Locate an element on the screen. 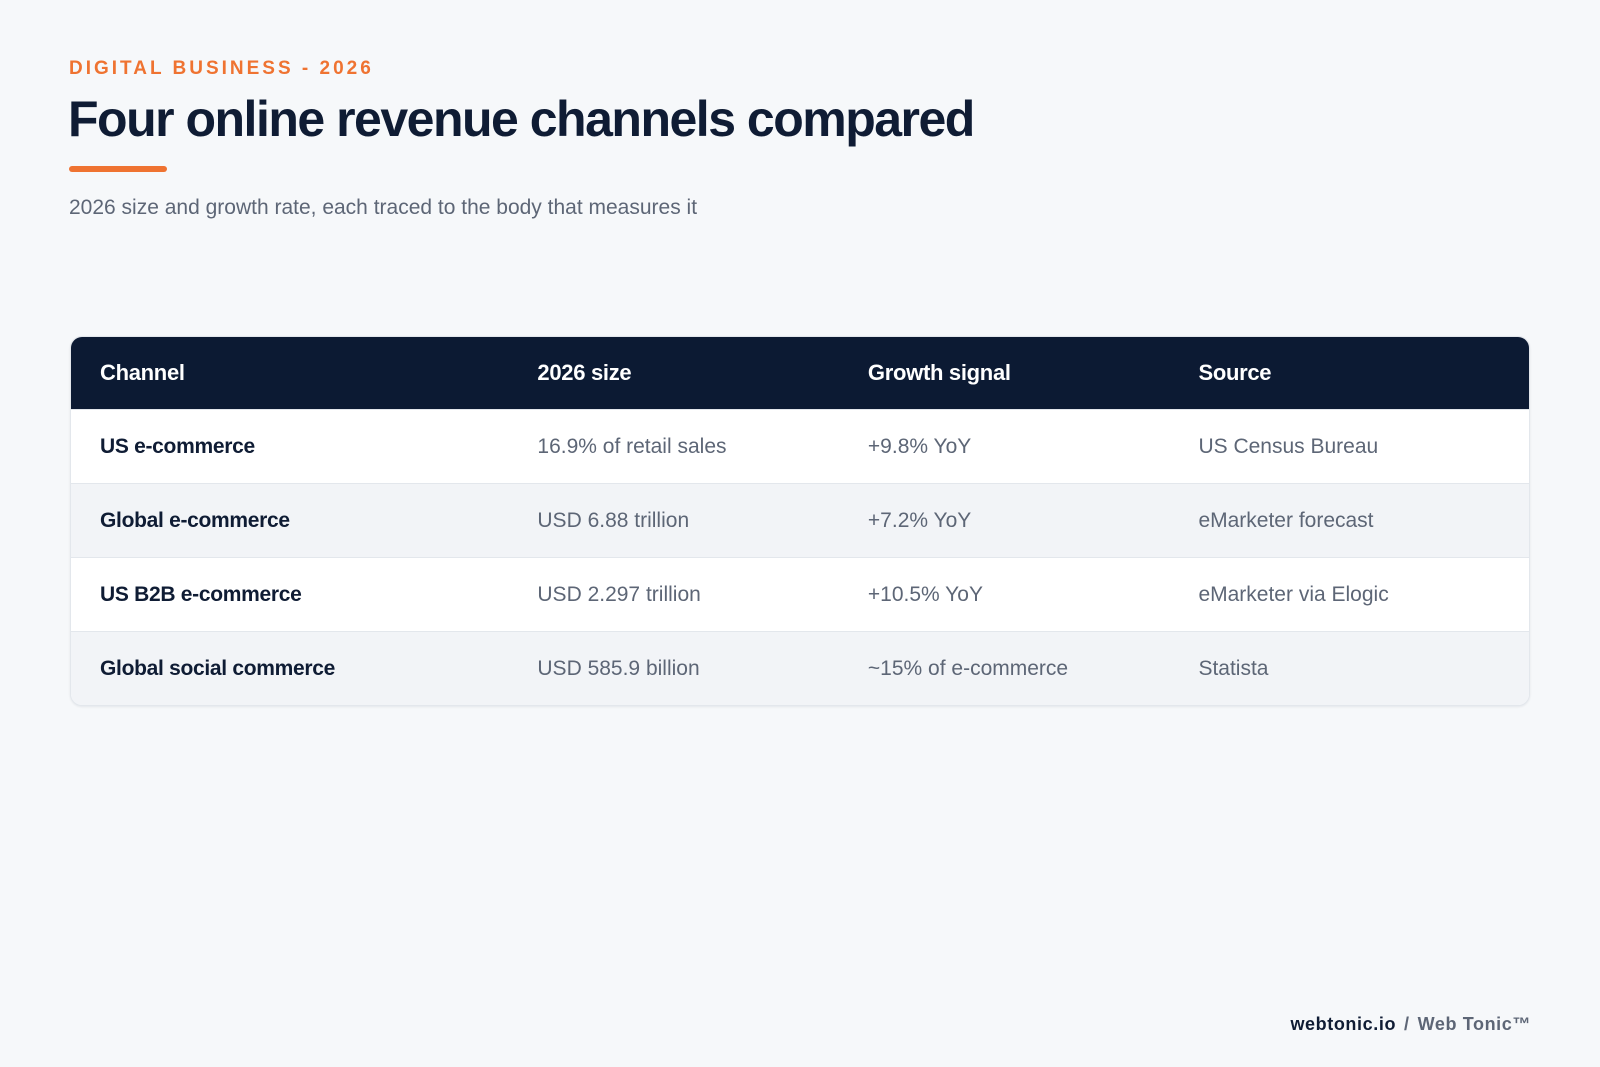  channel-cell: Global e-commerce is located at coordinates (195, 520).